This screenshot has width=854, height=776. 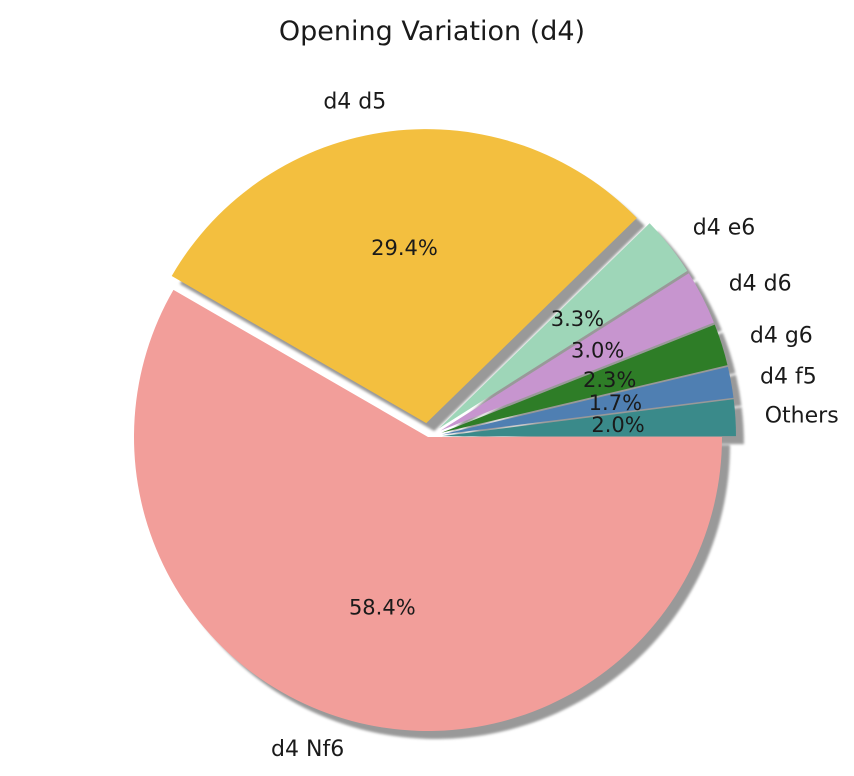 I want to click on slice-d4-d6, so click(x=577, y=352).